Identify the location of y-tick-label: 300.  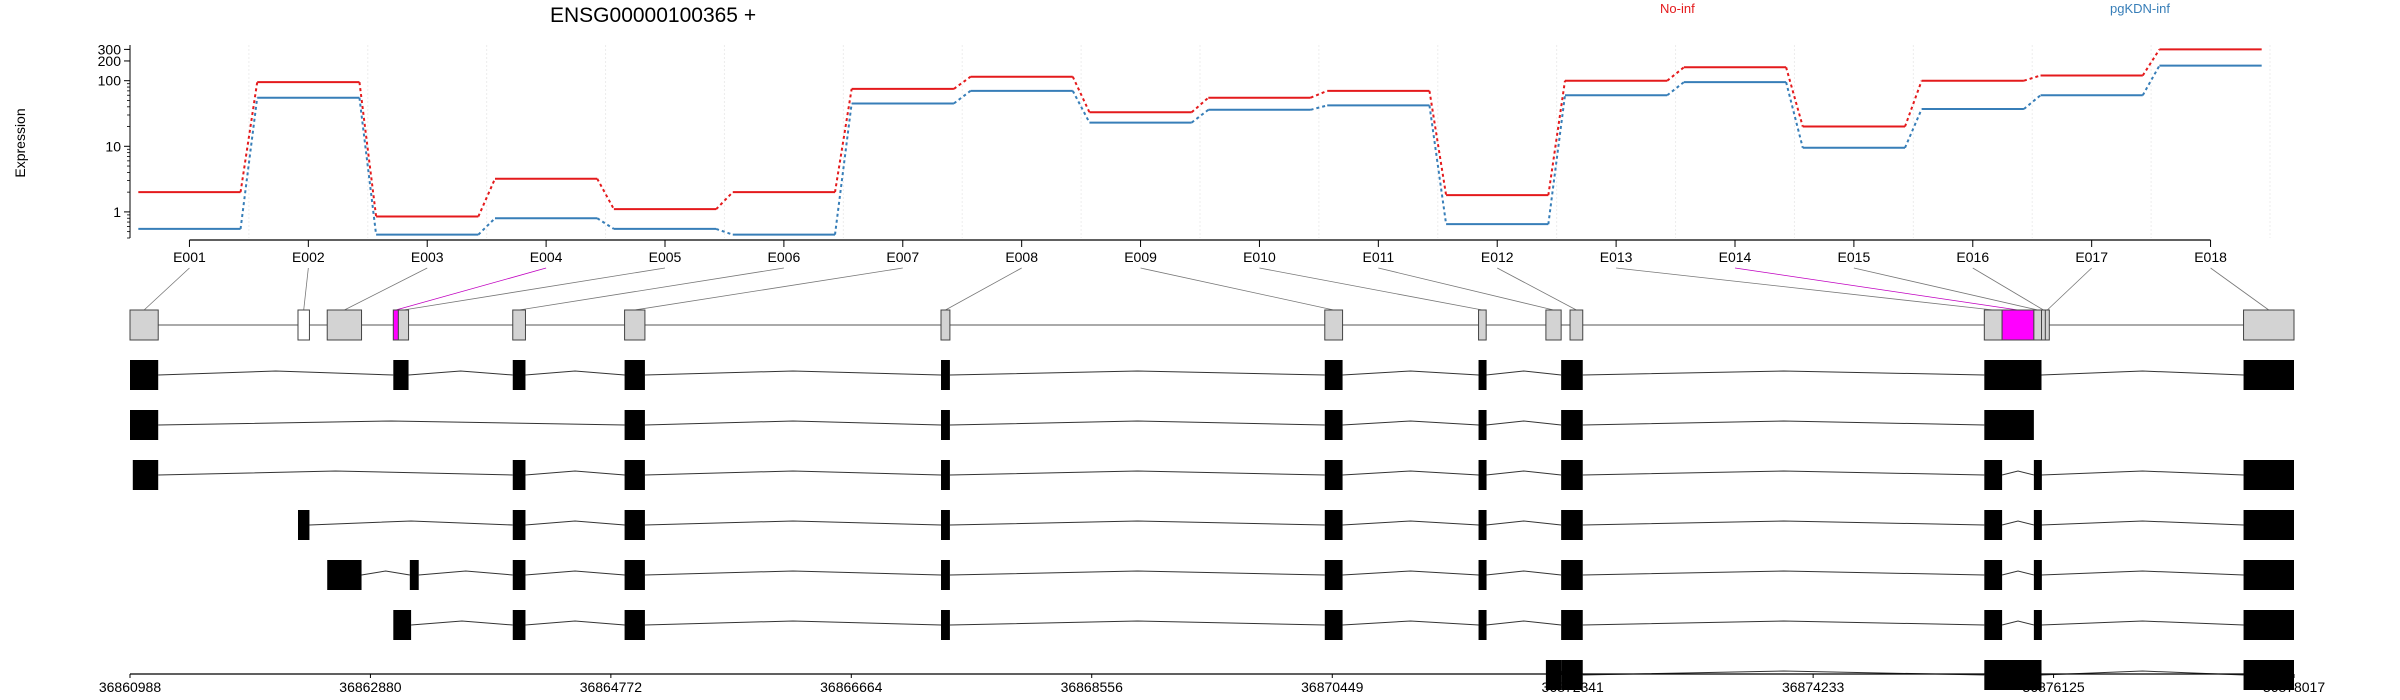
(110, 49).